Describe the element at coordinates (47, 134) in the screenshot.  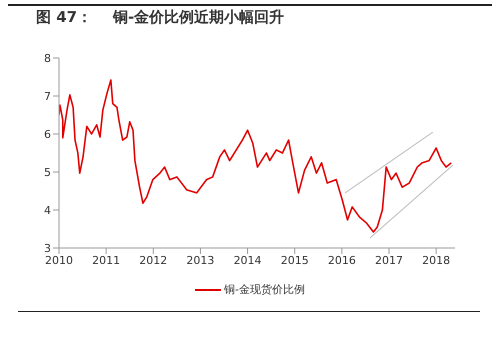
I see `y-tick-label: 6` at that location.